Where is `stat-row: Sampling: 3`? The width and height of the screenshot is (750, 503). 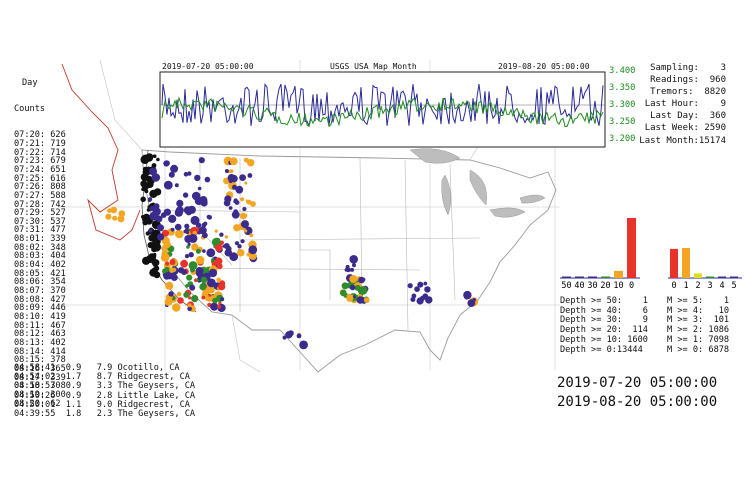
stat-row: Sampling: 3 is located at coordinates (688, 68).